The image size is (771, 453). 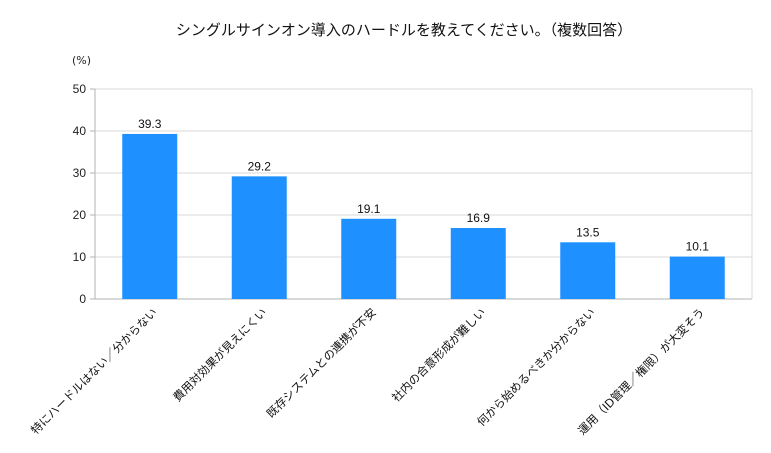 What do you see at coordinates (369, 209) in the screenshot?
I see `value-label: 19.1` at bounding box center [369, 209].